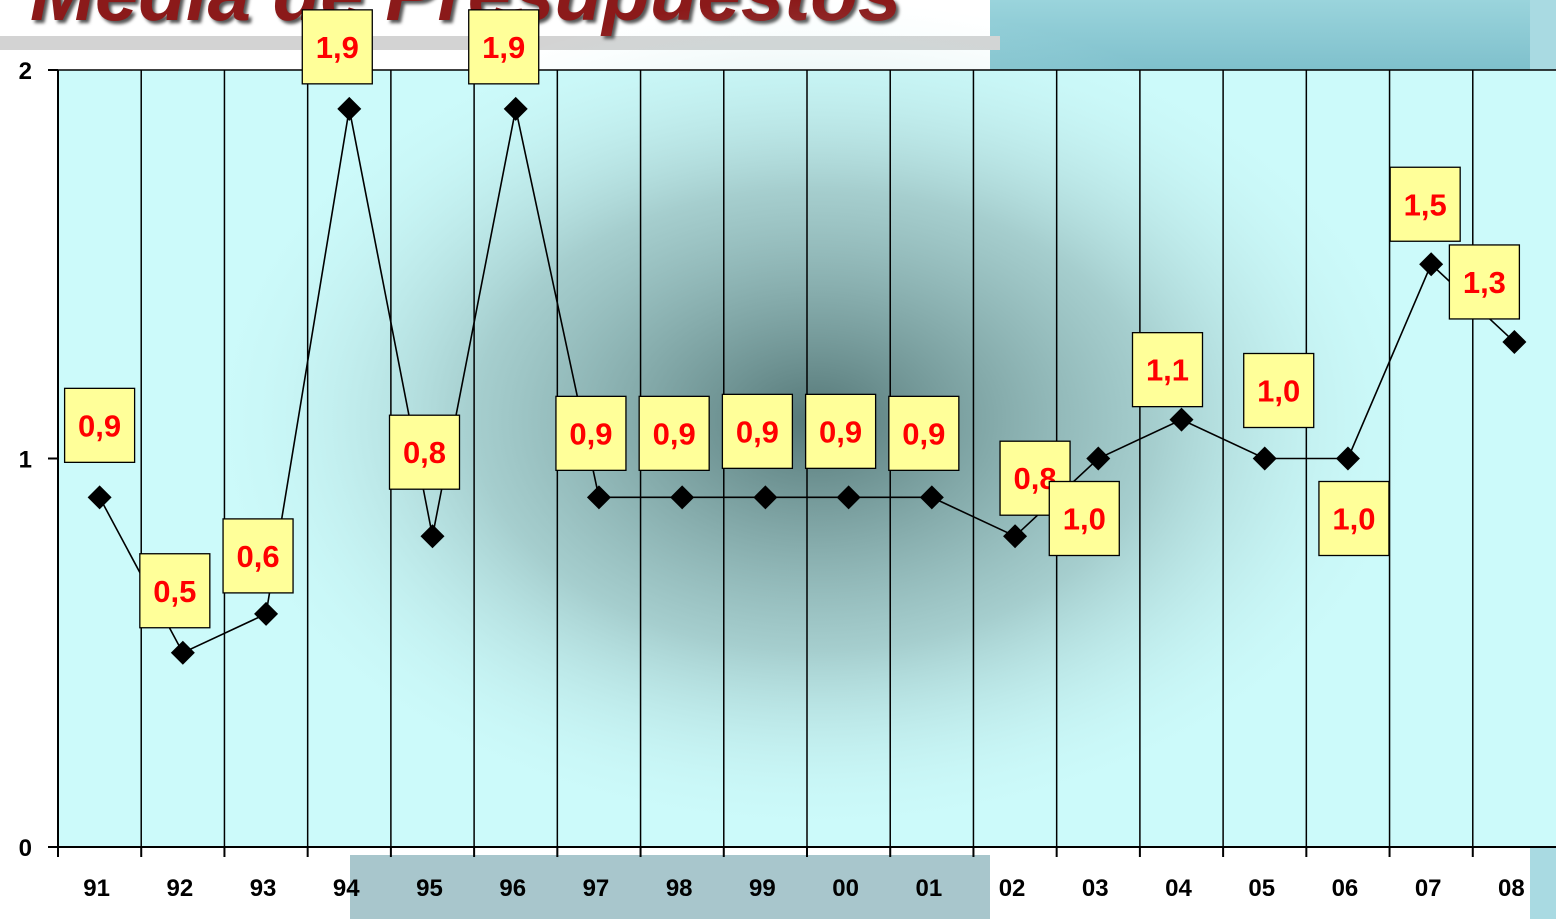 This screenshot has height=919, width=1556. What do you see at coordinates (596, 888) in the screenshot?
I see `x-tick-label: 97` at bounding box center [596, 888].